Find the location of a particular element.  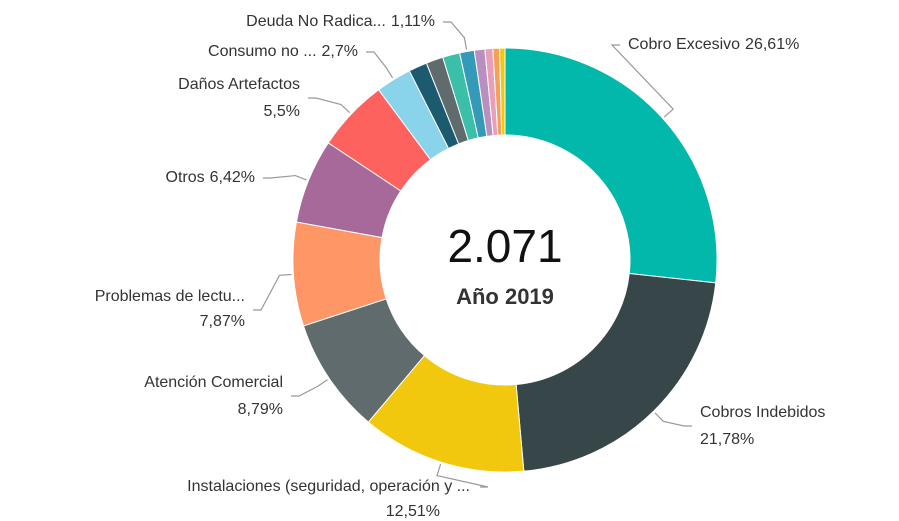

value-label: 8,79% is located at coordinates (260, 409).